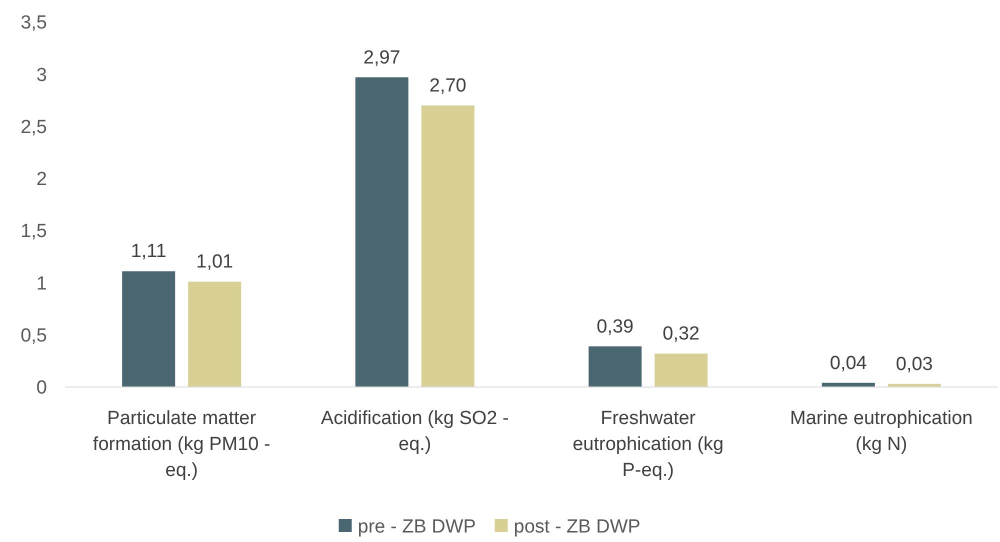  I want to click on x-tick-label: Freshwater eutrophication (kg P-eq.), so click(648, 444).